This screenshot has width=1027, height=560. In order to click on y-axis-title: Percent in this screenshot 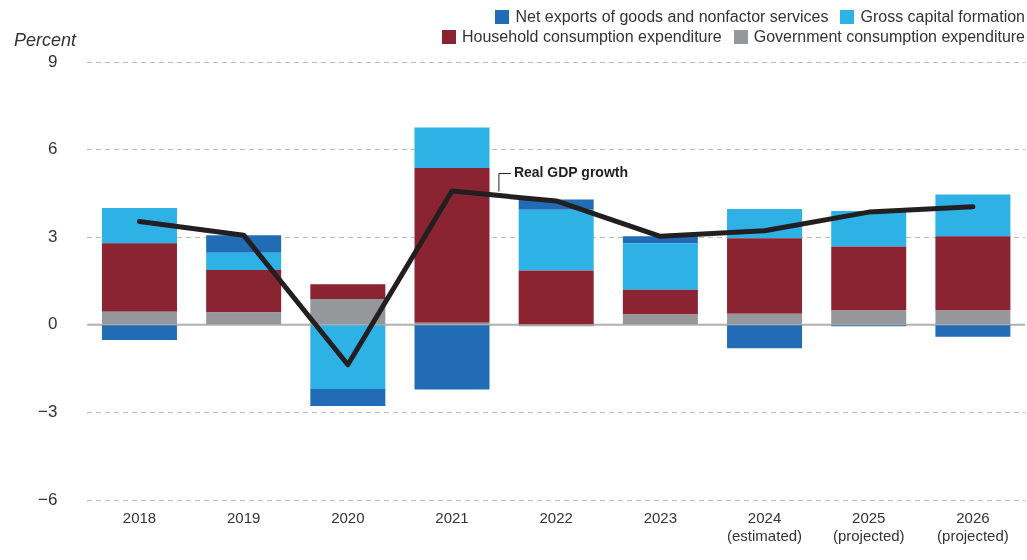, I will do `click(45, 40)`.